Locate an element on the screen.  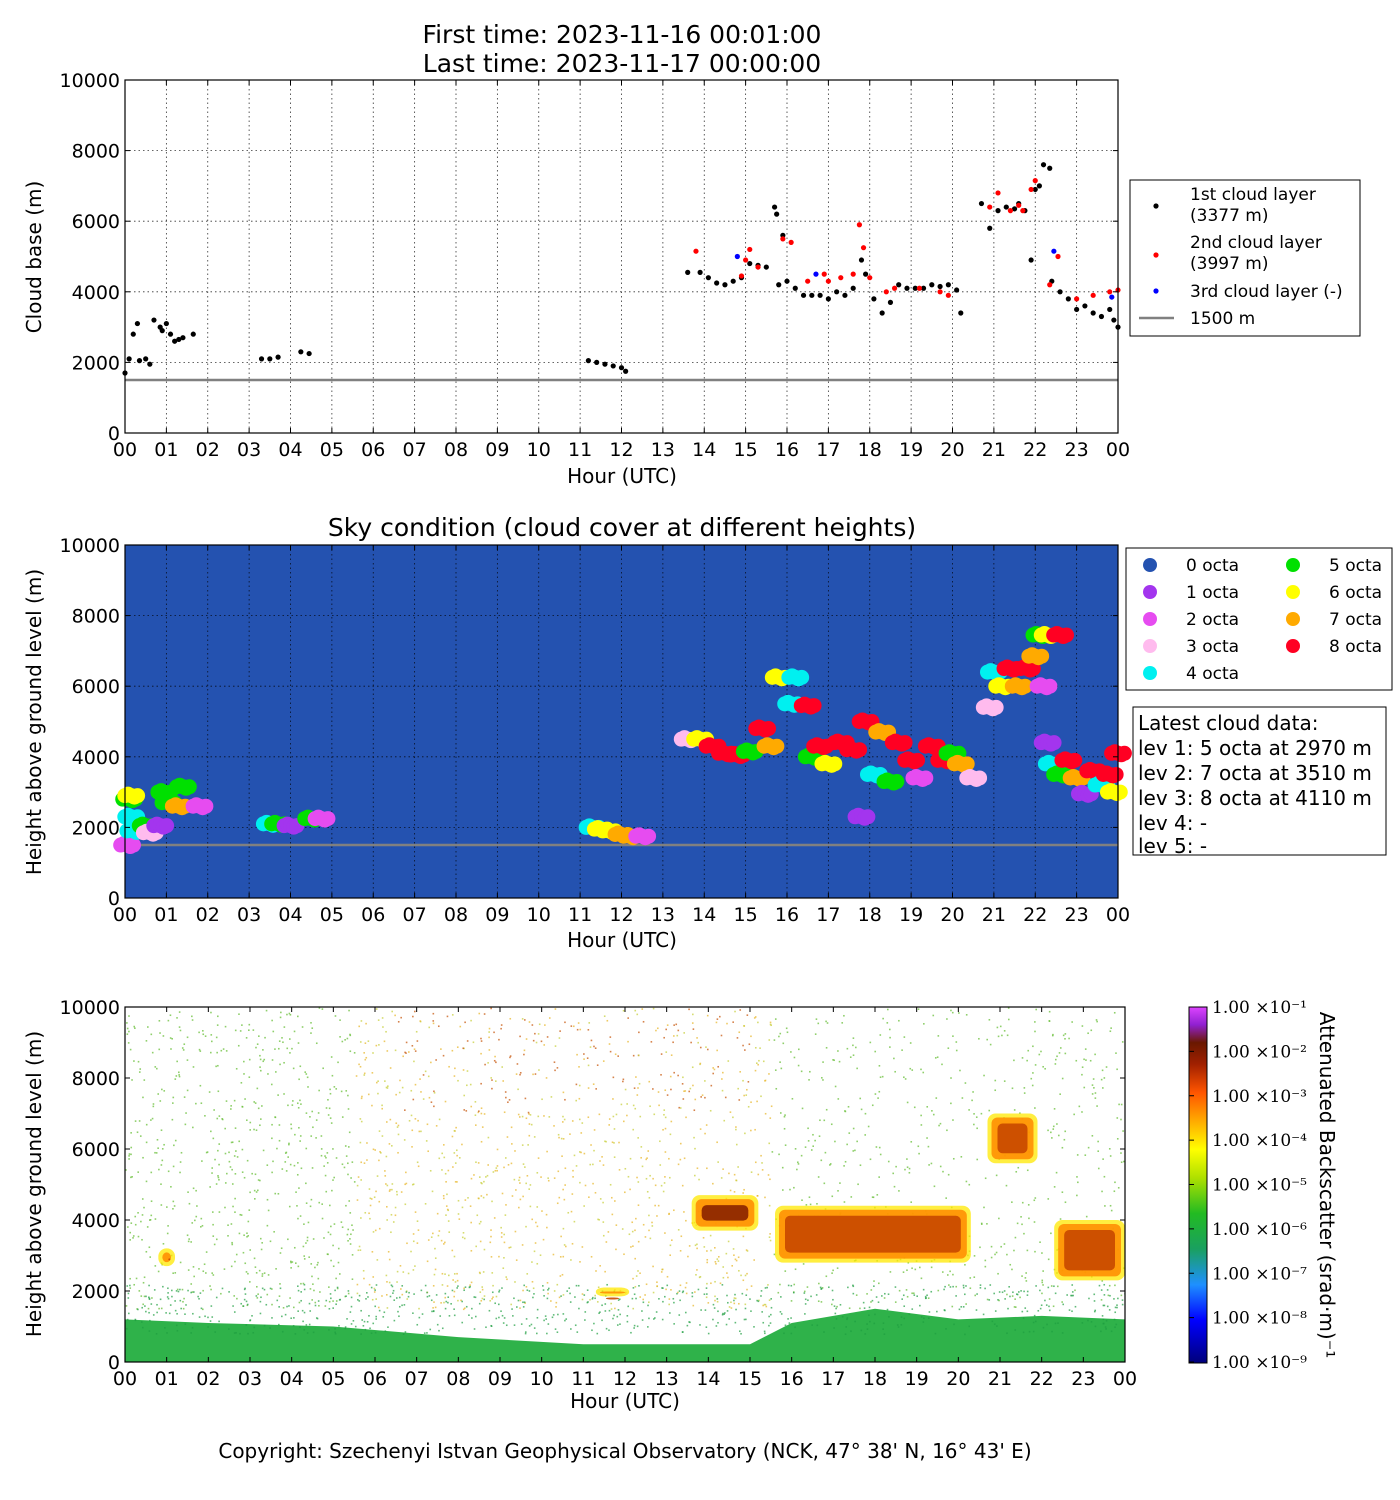
cloud-layer-2-point is located at coordinates (841, 278).